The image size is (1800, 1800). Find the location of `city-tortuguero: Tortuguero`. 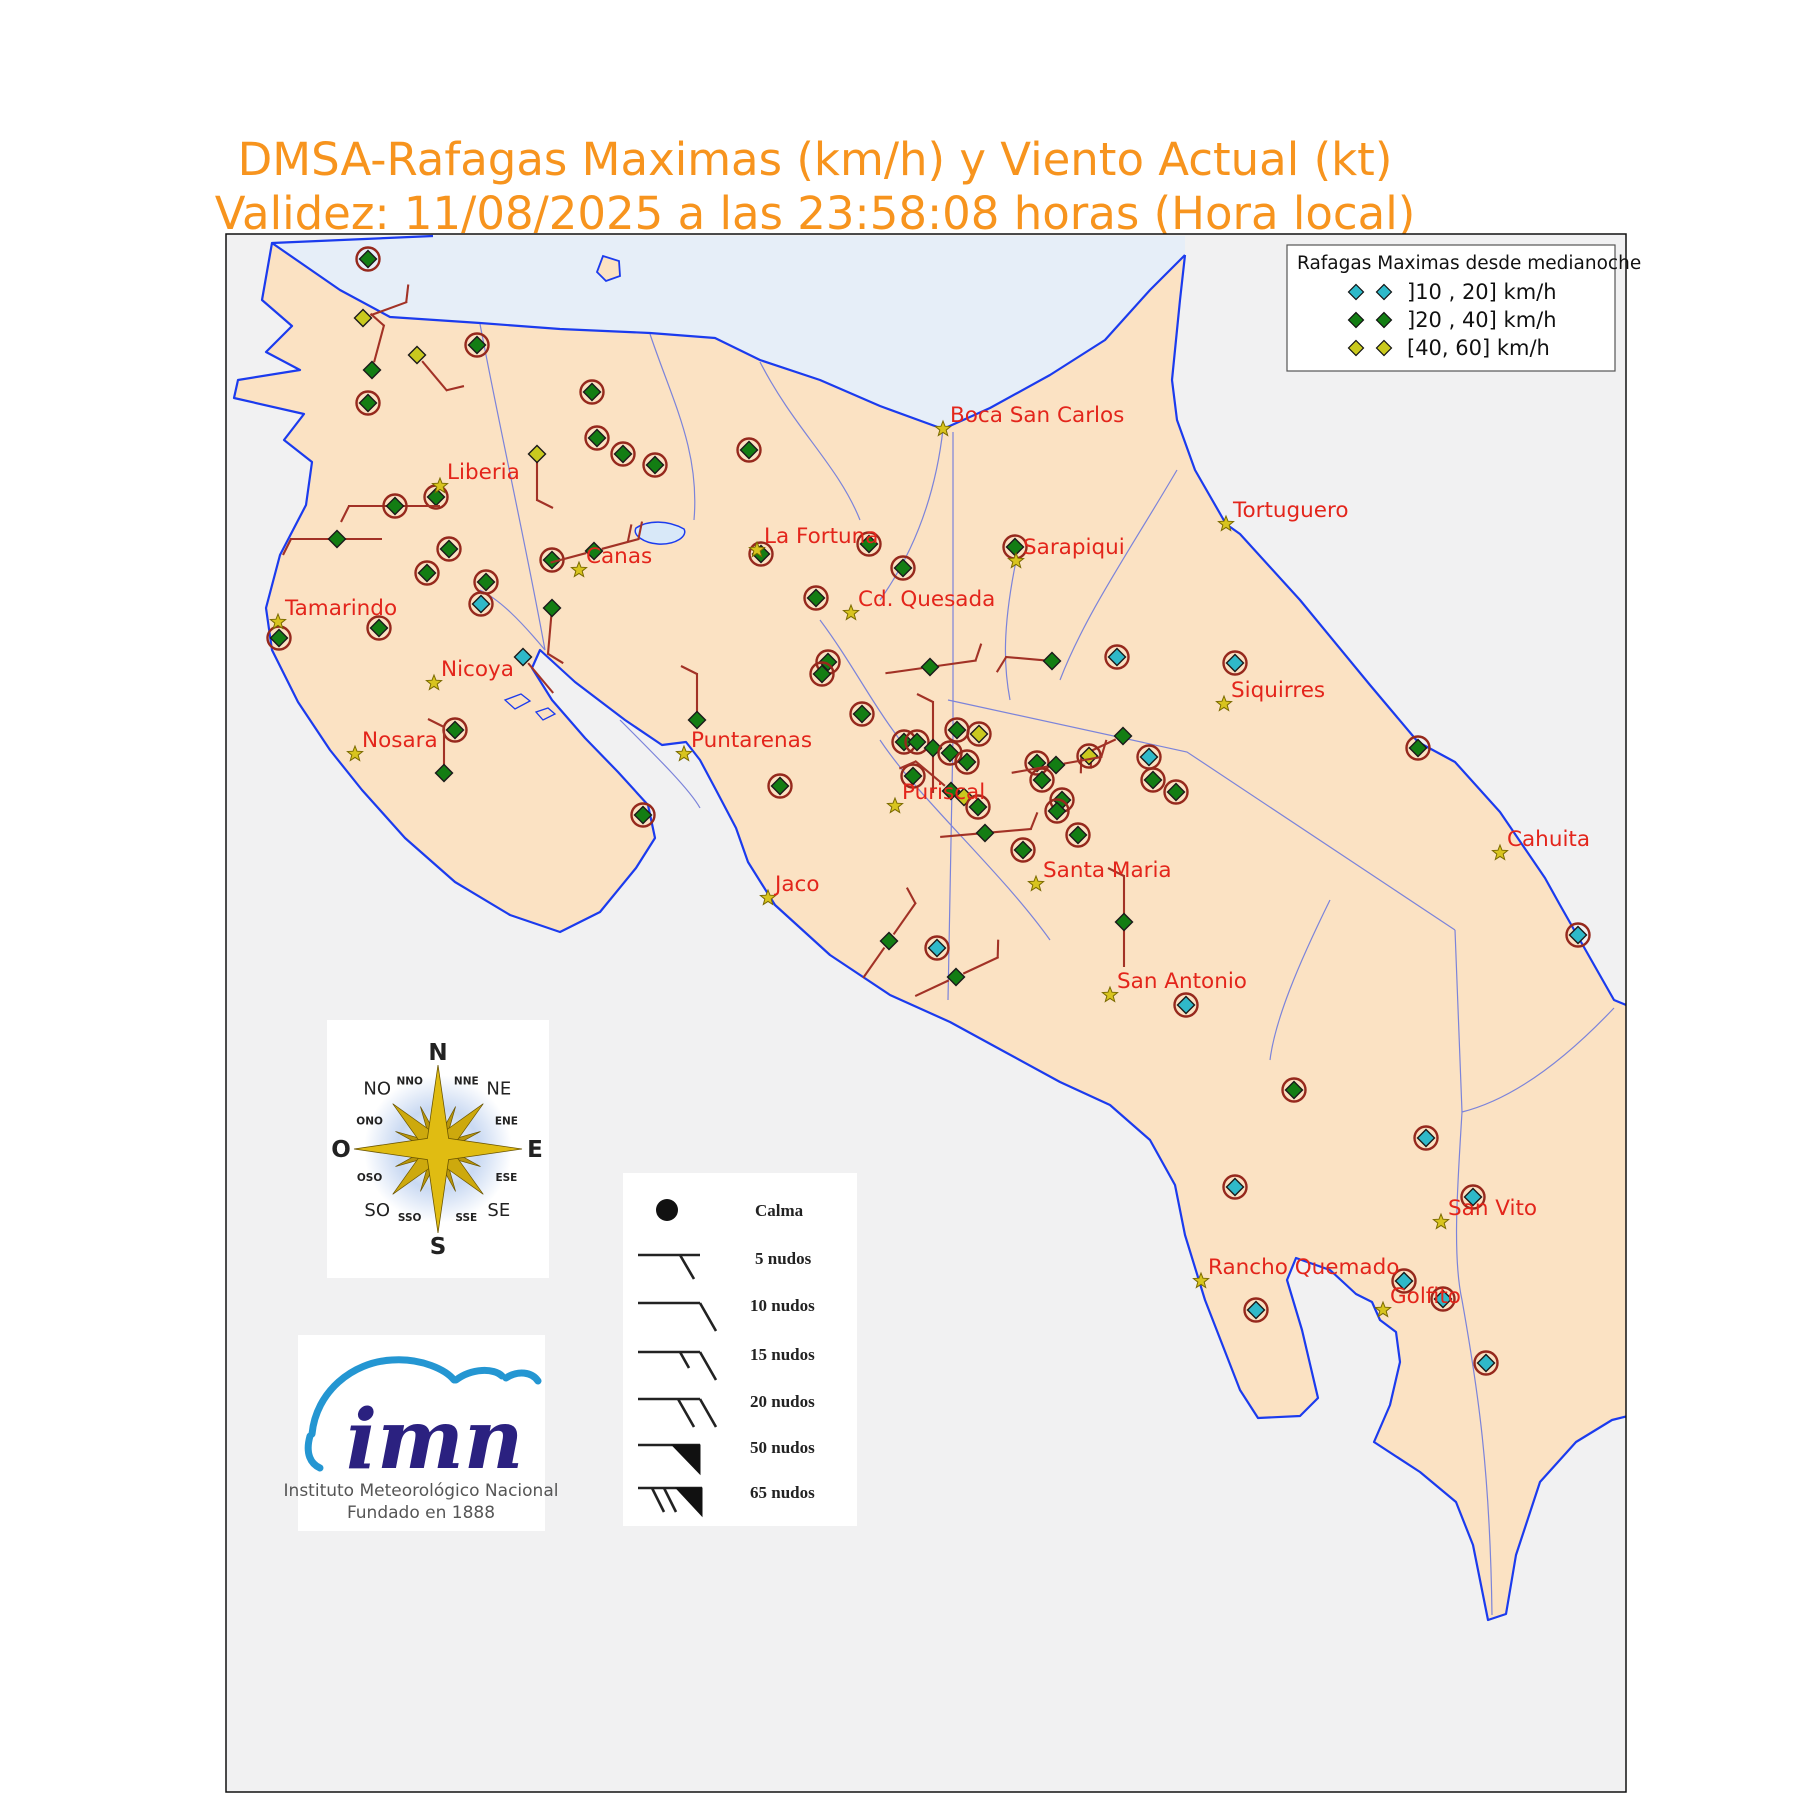

city-tortuguero: Tortuguero is located at coordinates (1283, 515).